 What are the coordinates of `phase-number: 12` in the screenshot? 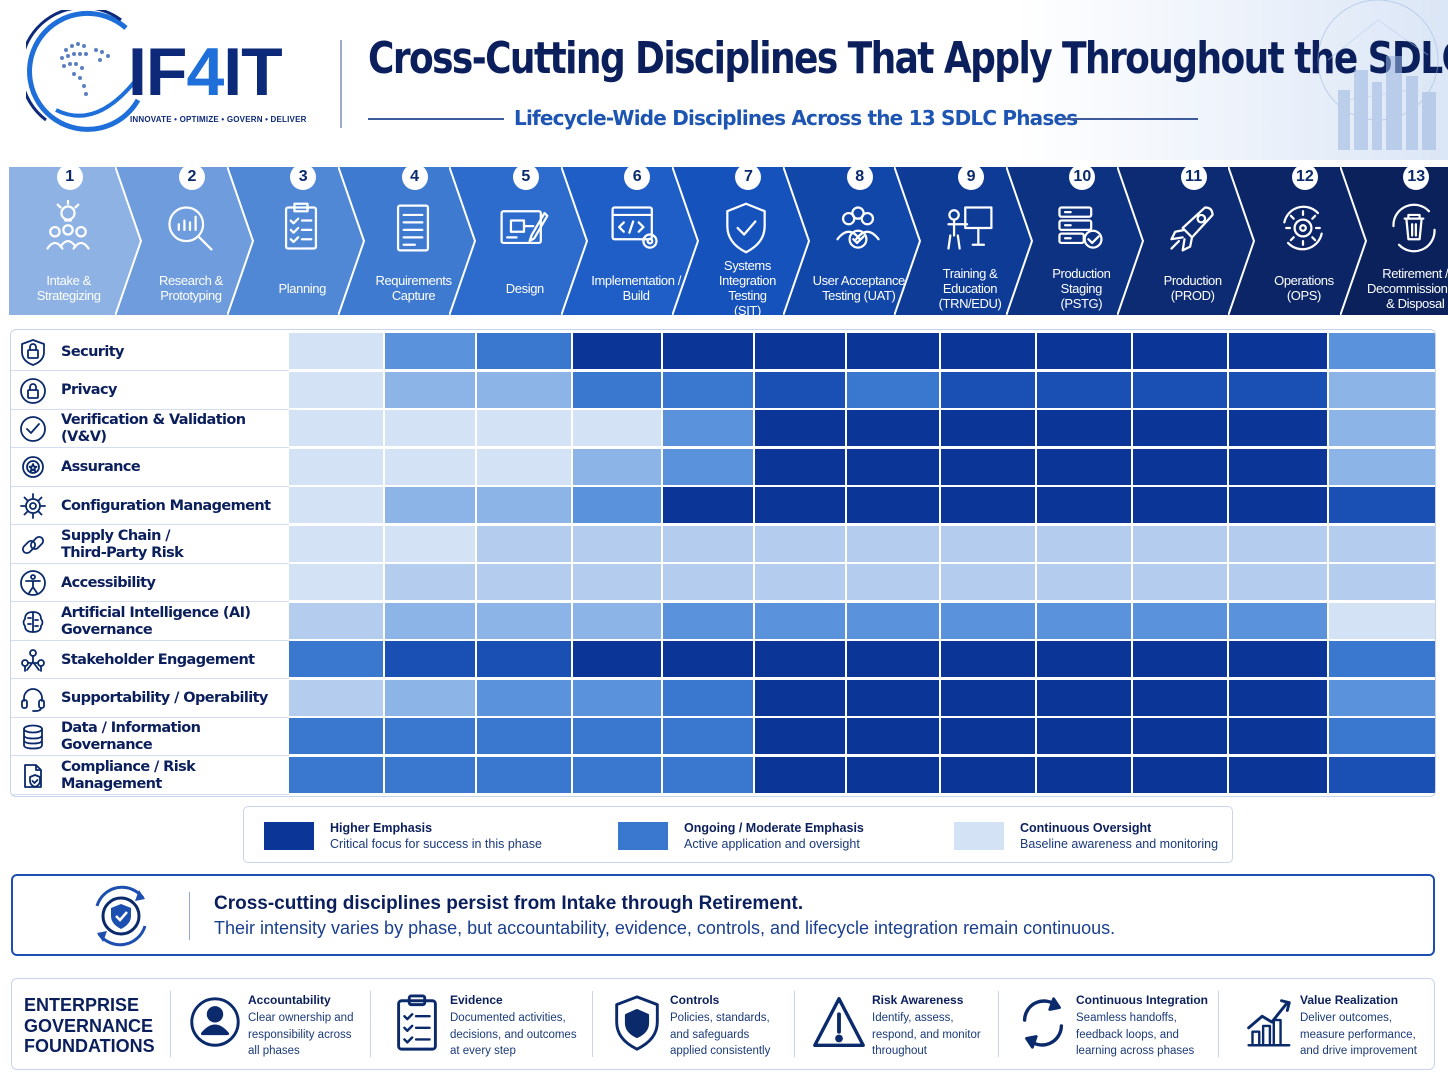 It's located at (1304, 177).